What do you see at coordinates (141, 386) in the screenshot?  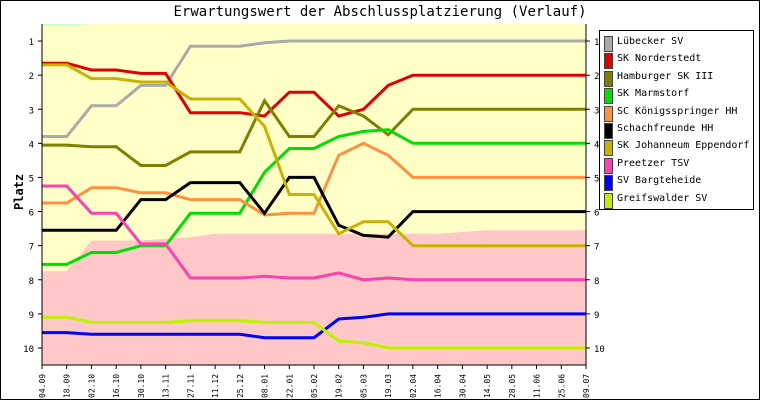 I see `x-tick-label: 30.10` at bounding box center [141, 386].